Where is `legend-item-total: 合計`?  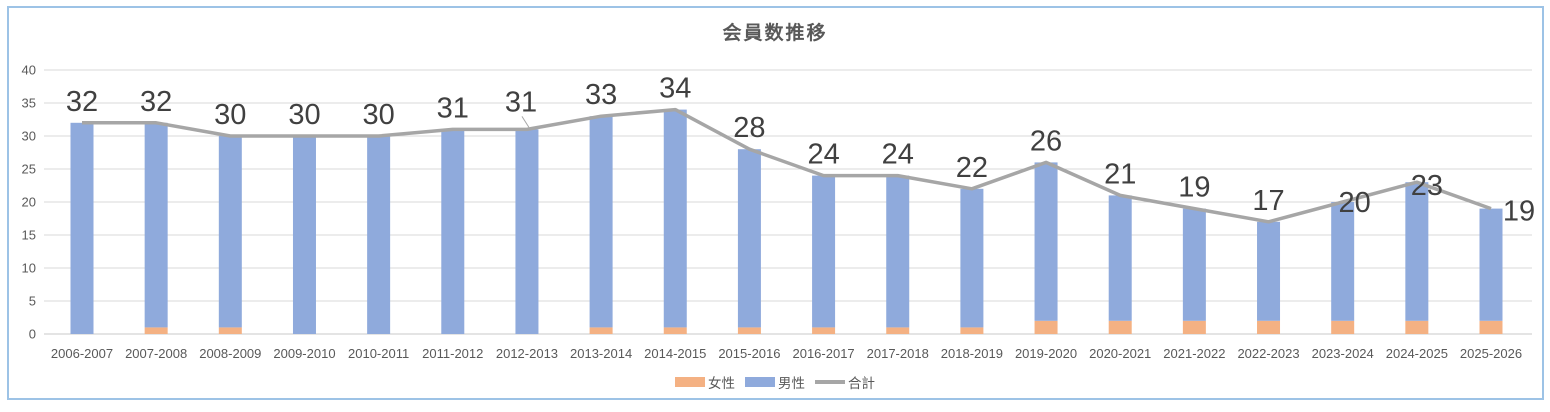 legend-item-total: 合計 is located at coordinates (845, 382).